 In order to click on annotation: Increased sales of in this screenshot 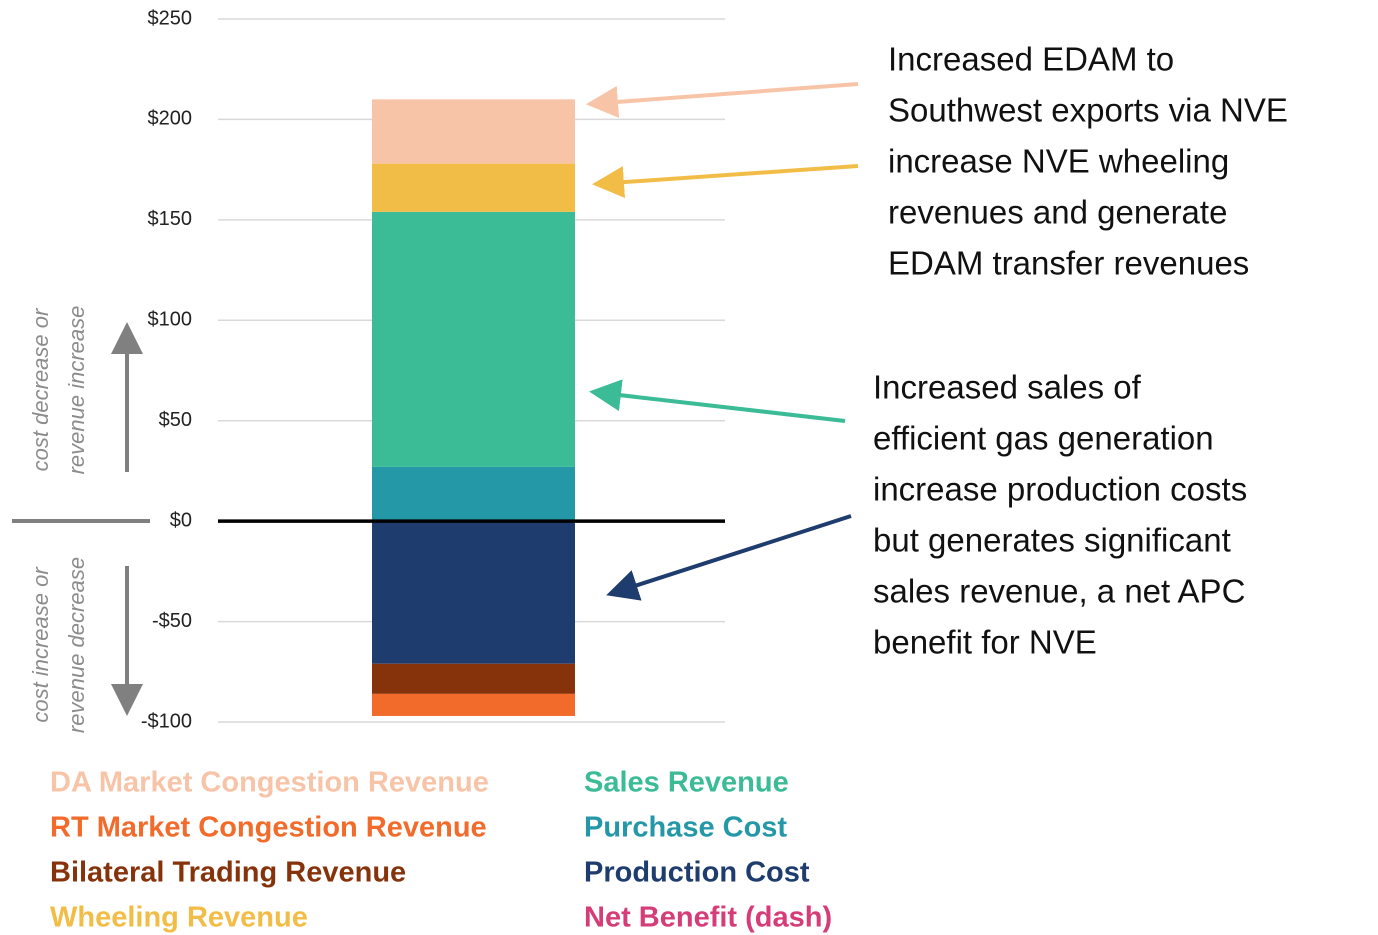, I will do `click(1007, 387)`.